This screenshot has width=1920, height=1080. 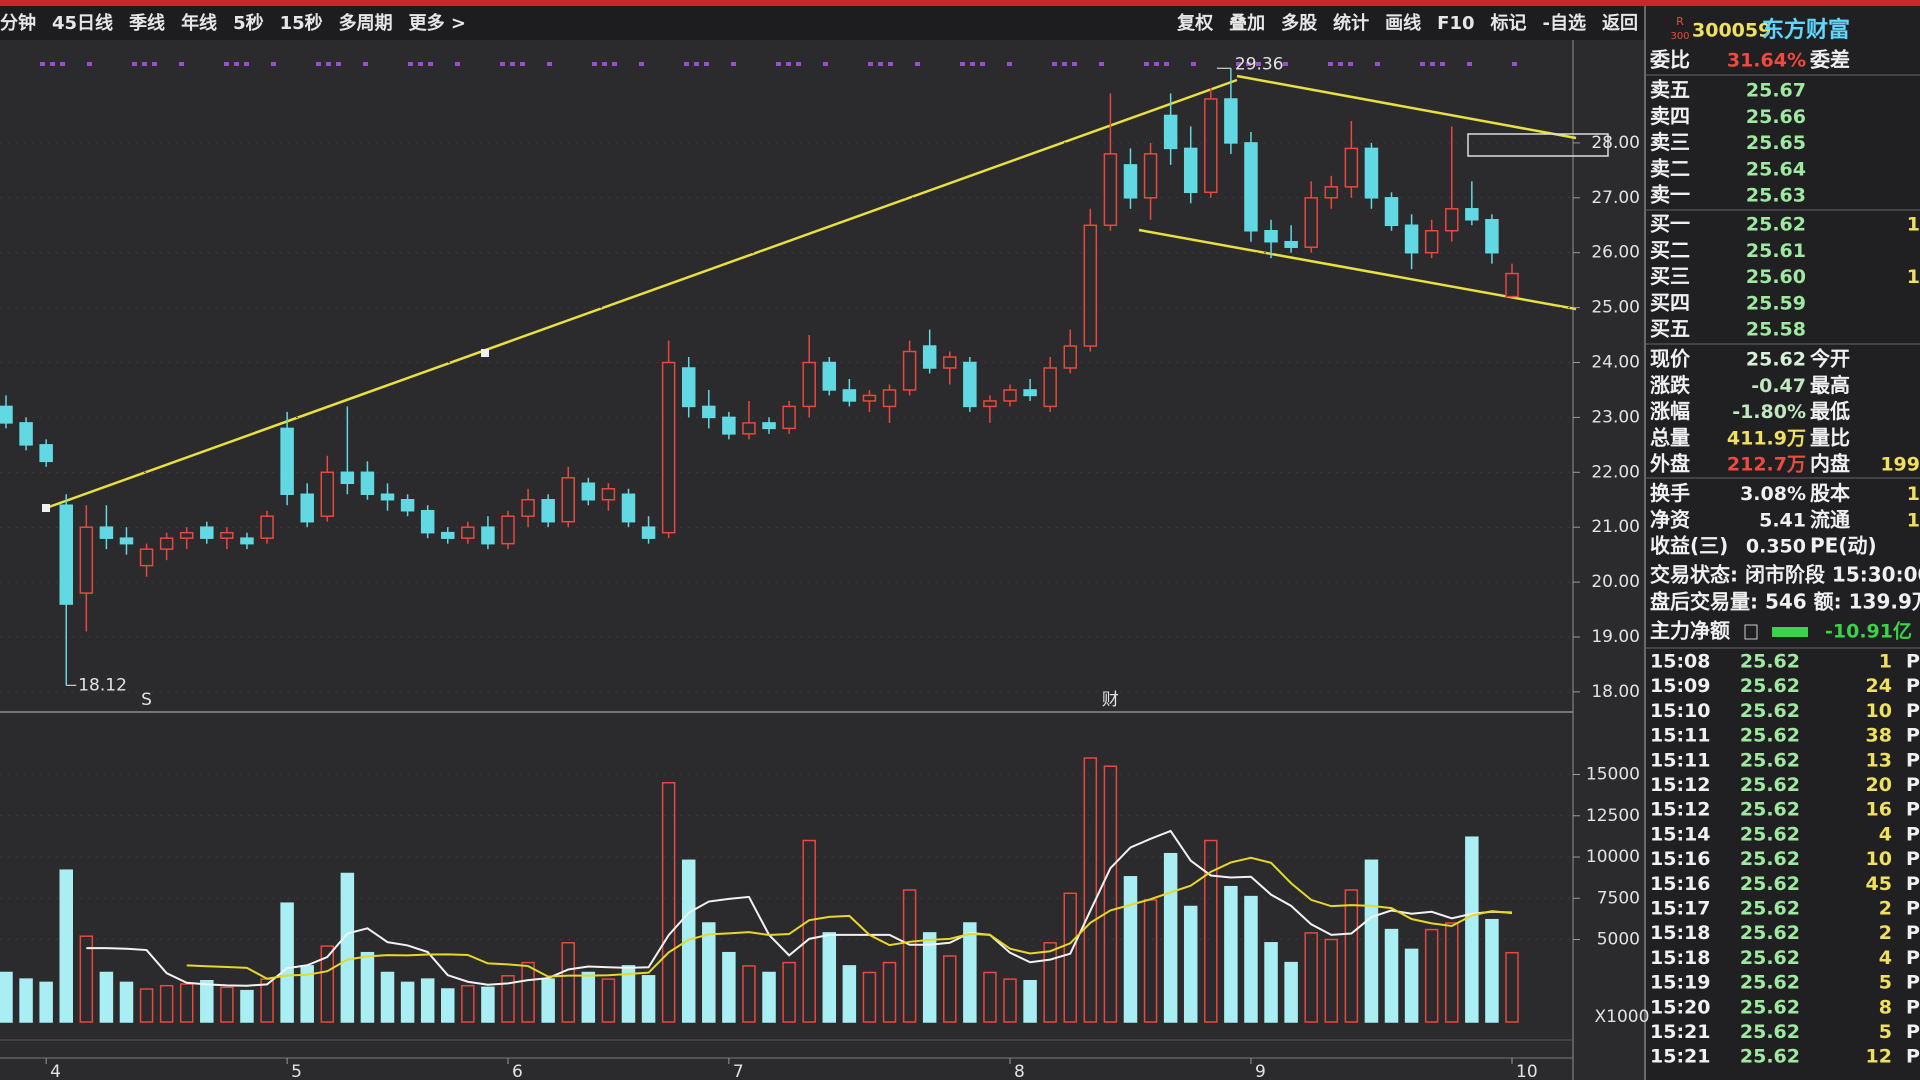 I want to click on toolbar-item: 返回, so click(x=1620, y=23).